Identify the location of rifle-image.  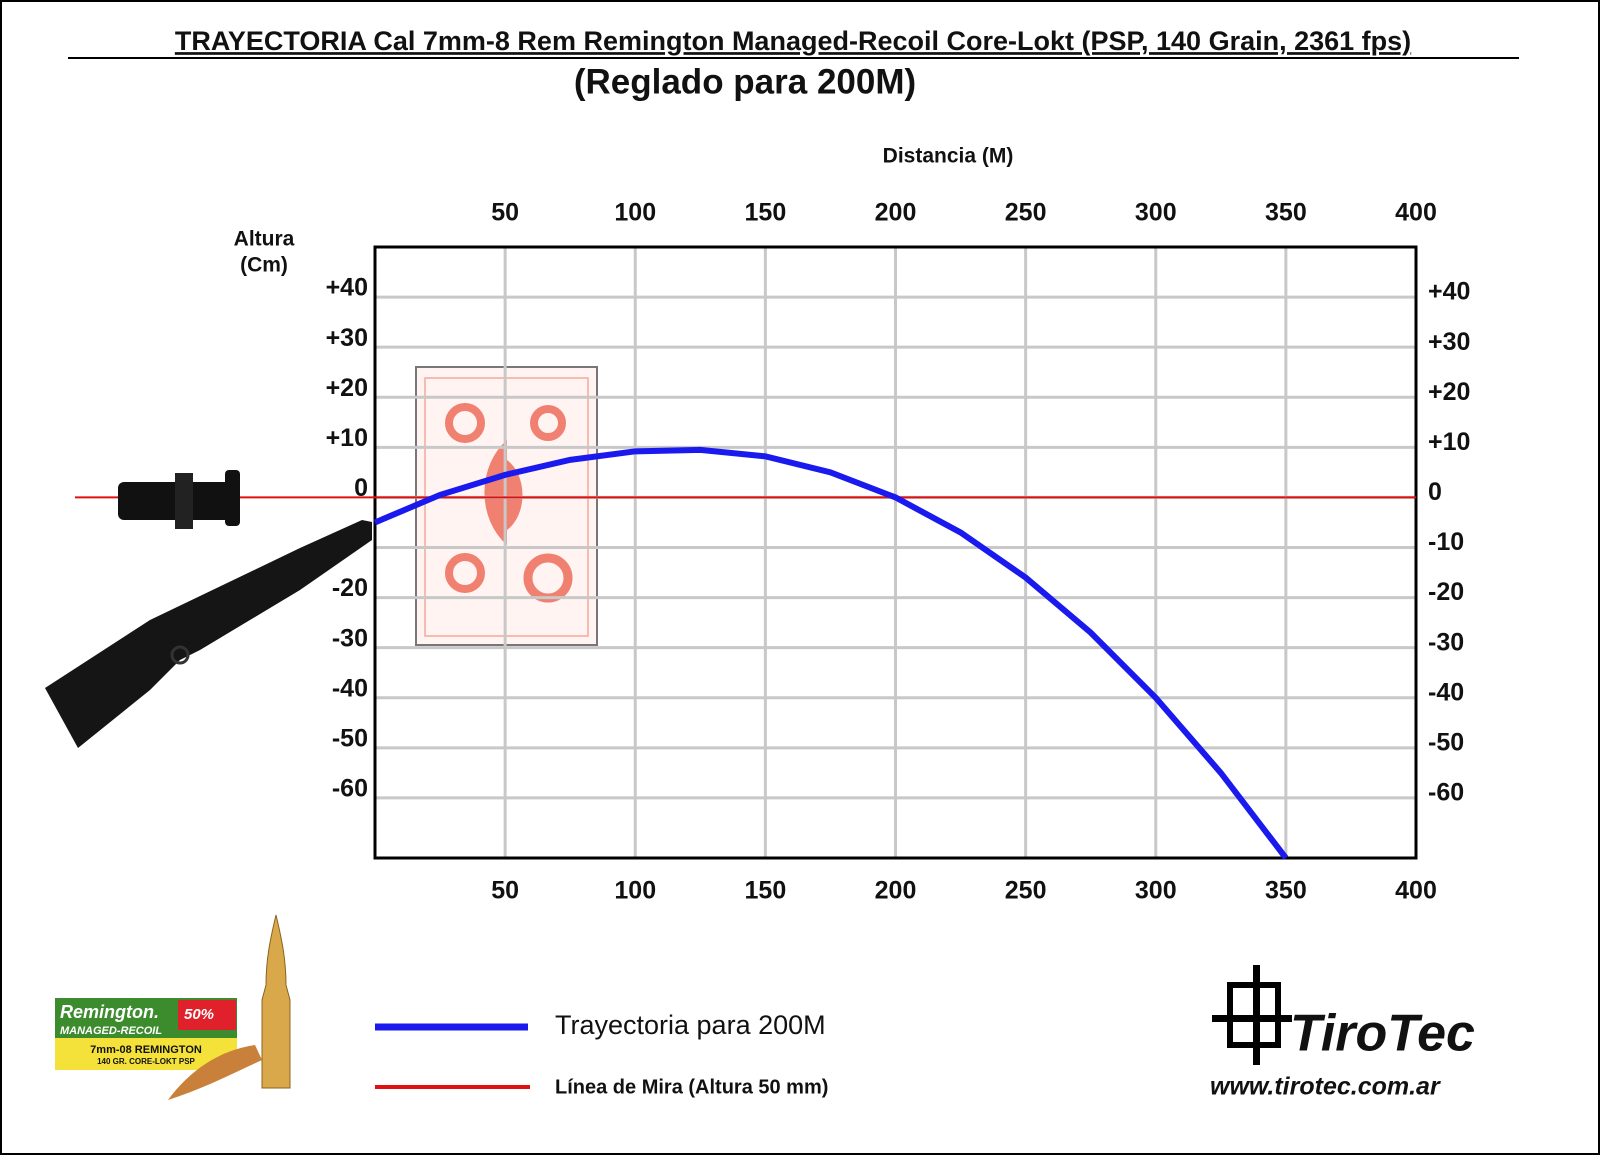
(208, 609).